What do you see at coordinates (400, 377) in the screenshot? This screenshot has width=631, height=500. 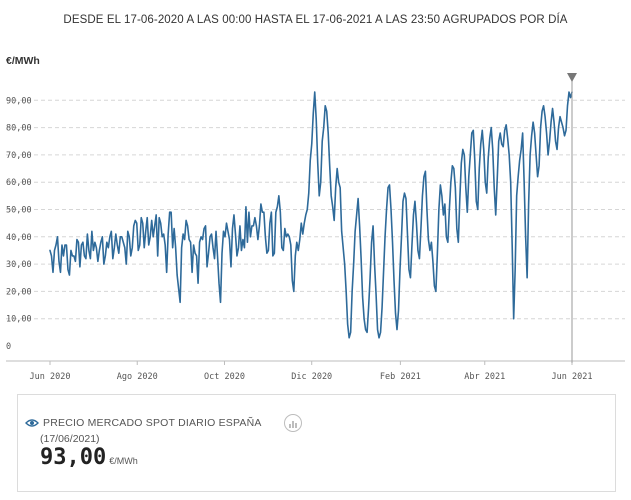 I see `x-tick-label: Feb 2021` at bounding box center [400, 377].